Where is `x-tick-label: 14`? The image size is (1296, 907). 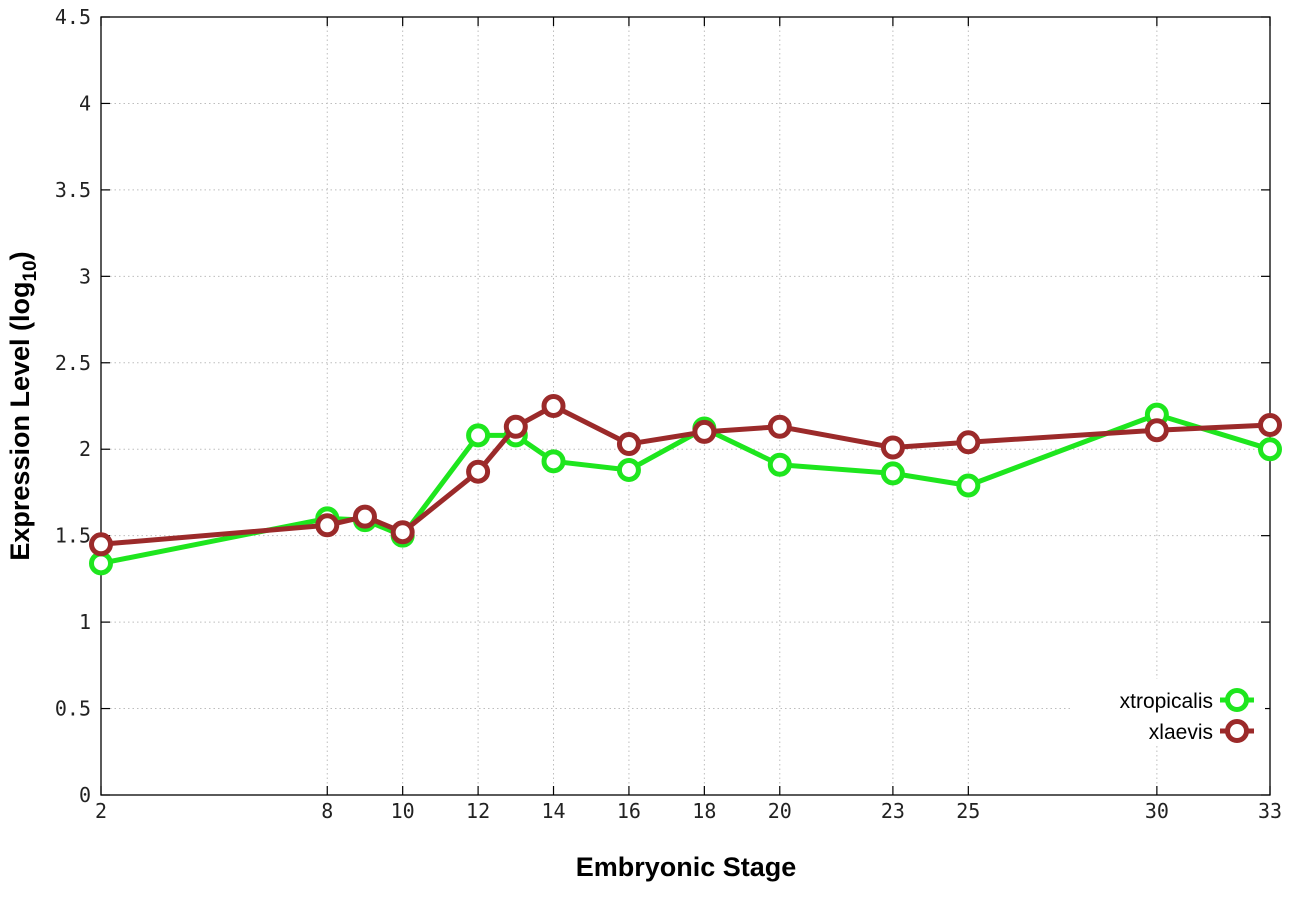
x-tick-label: 14 is located at coordinates (553, 811).